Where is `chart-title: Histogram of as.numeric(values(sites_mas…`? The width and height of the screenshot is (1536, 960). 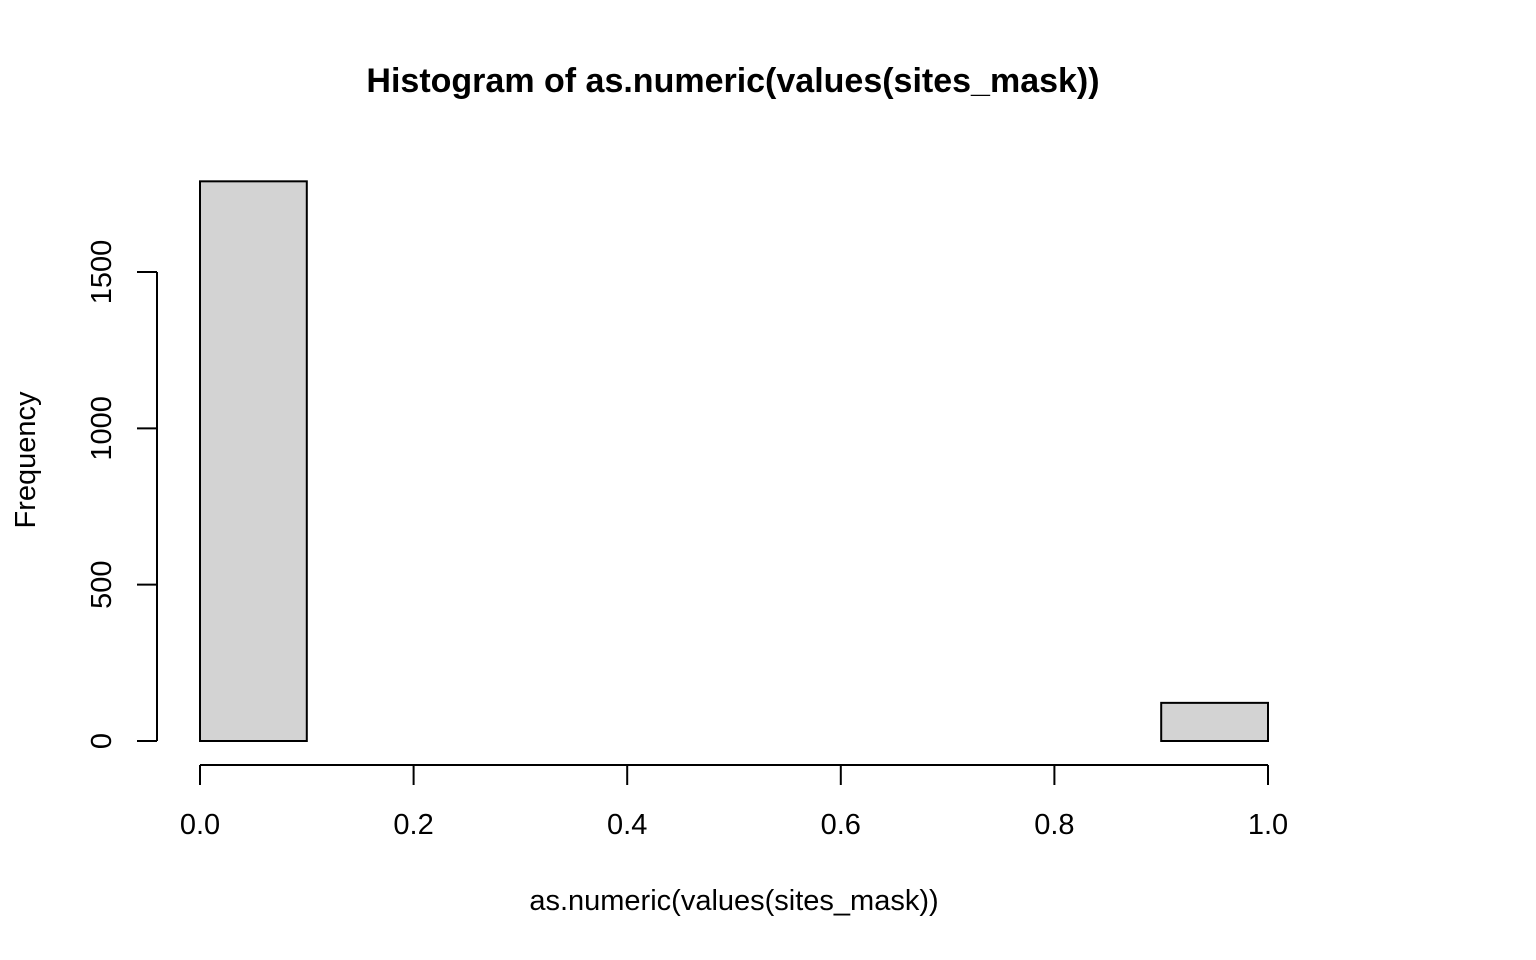 chart-title: Histogram of as.numeric(values(sites_mas… is located at coordinates (732, 81).